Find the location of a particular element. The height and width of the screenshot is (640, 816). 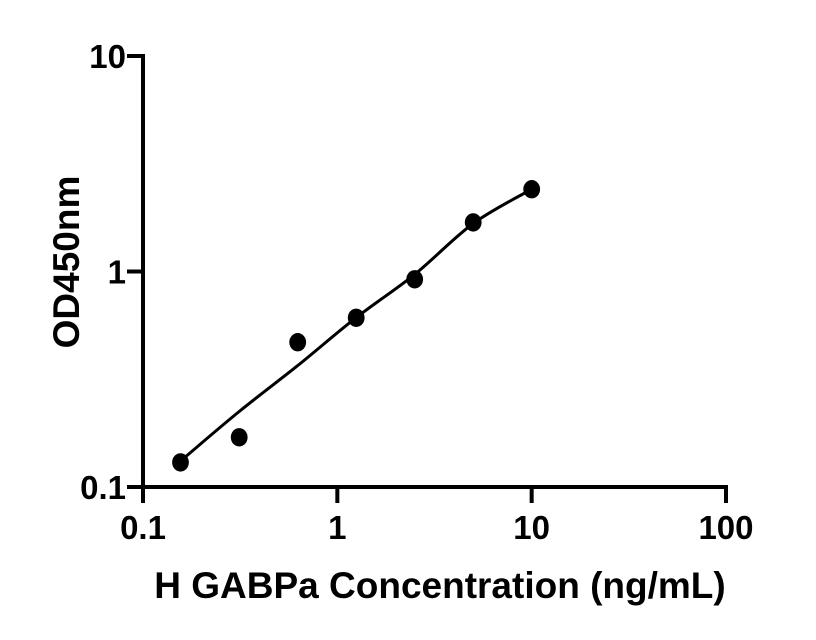

x-tick-label: 10 is located at coordinates (531, 527).